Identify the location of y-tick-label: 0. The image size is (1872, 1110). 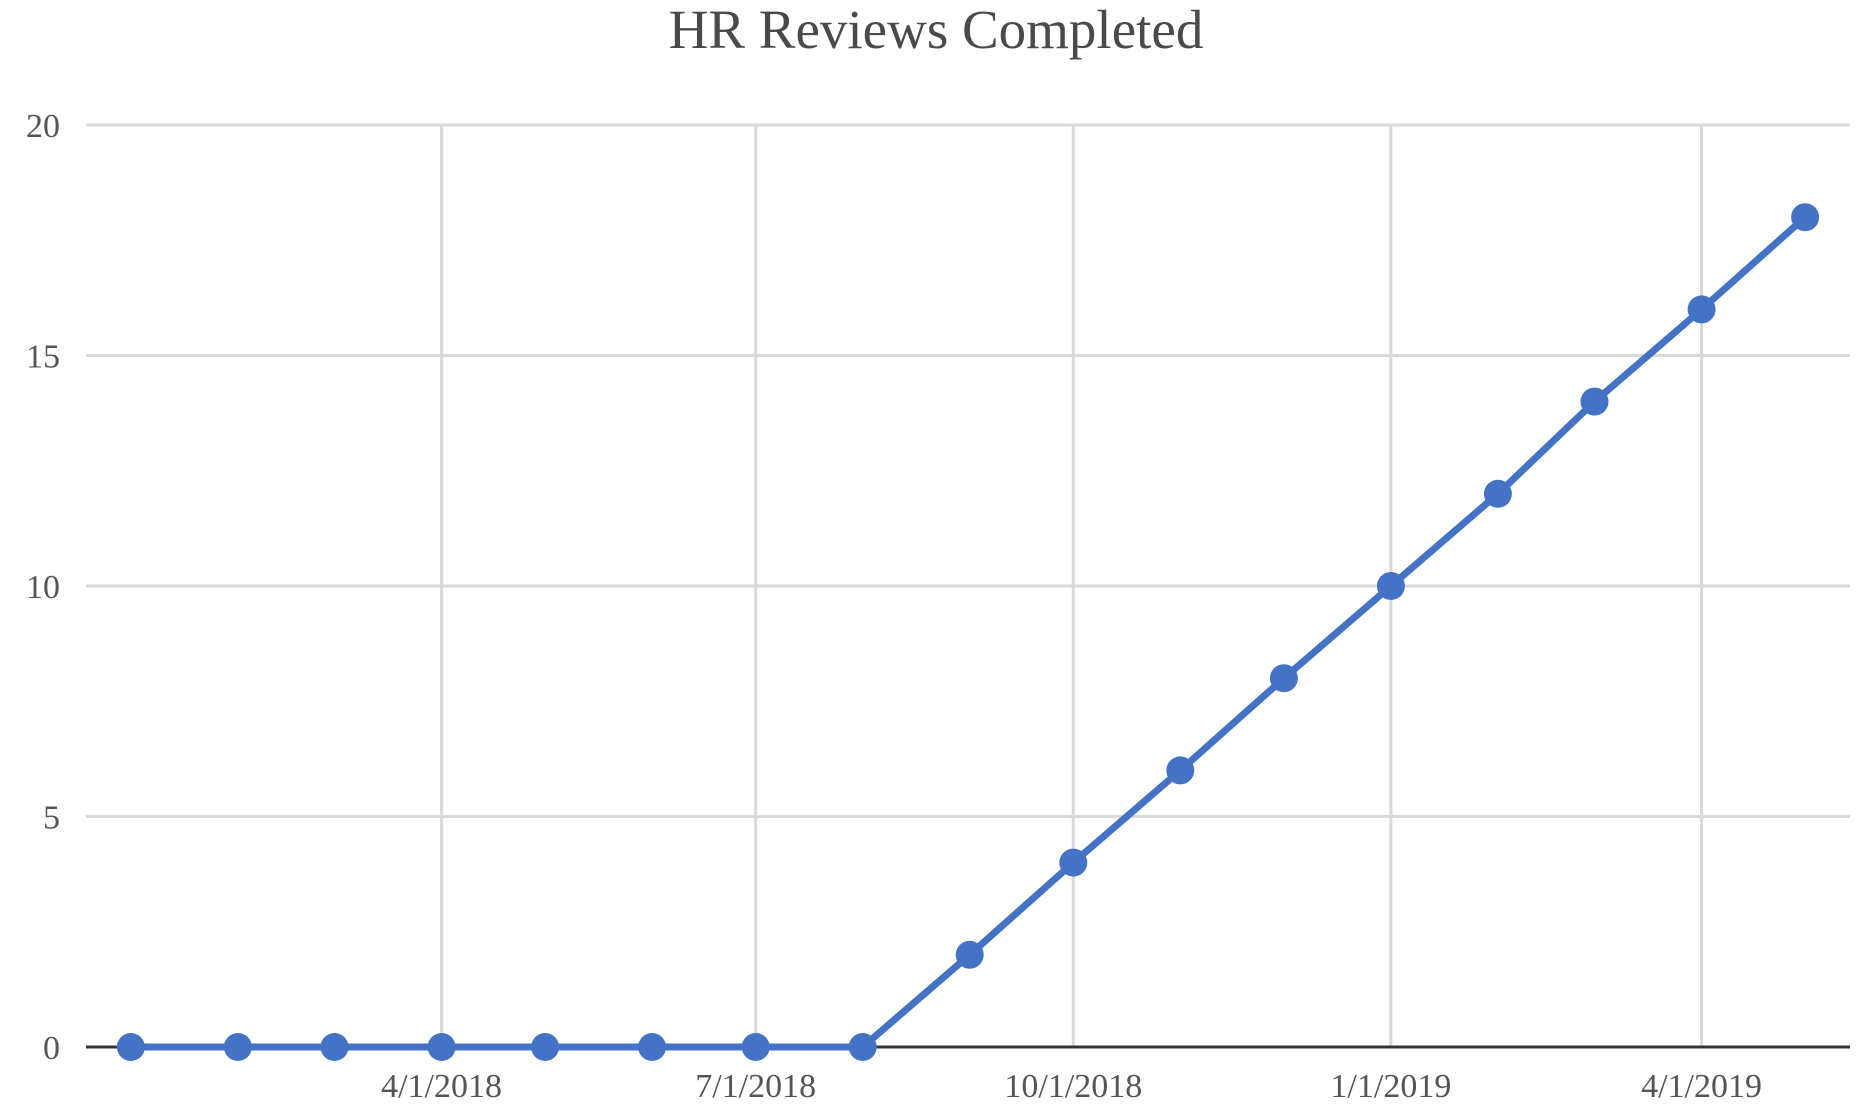
(51, 1048).